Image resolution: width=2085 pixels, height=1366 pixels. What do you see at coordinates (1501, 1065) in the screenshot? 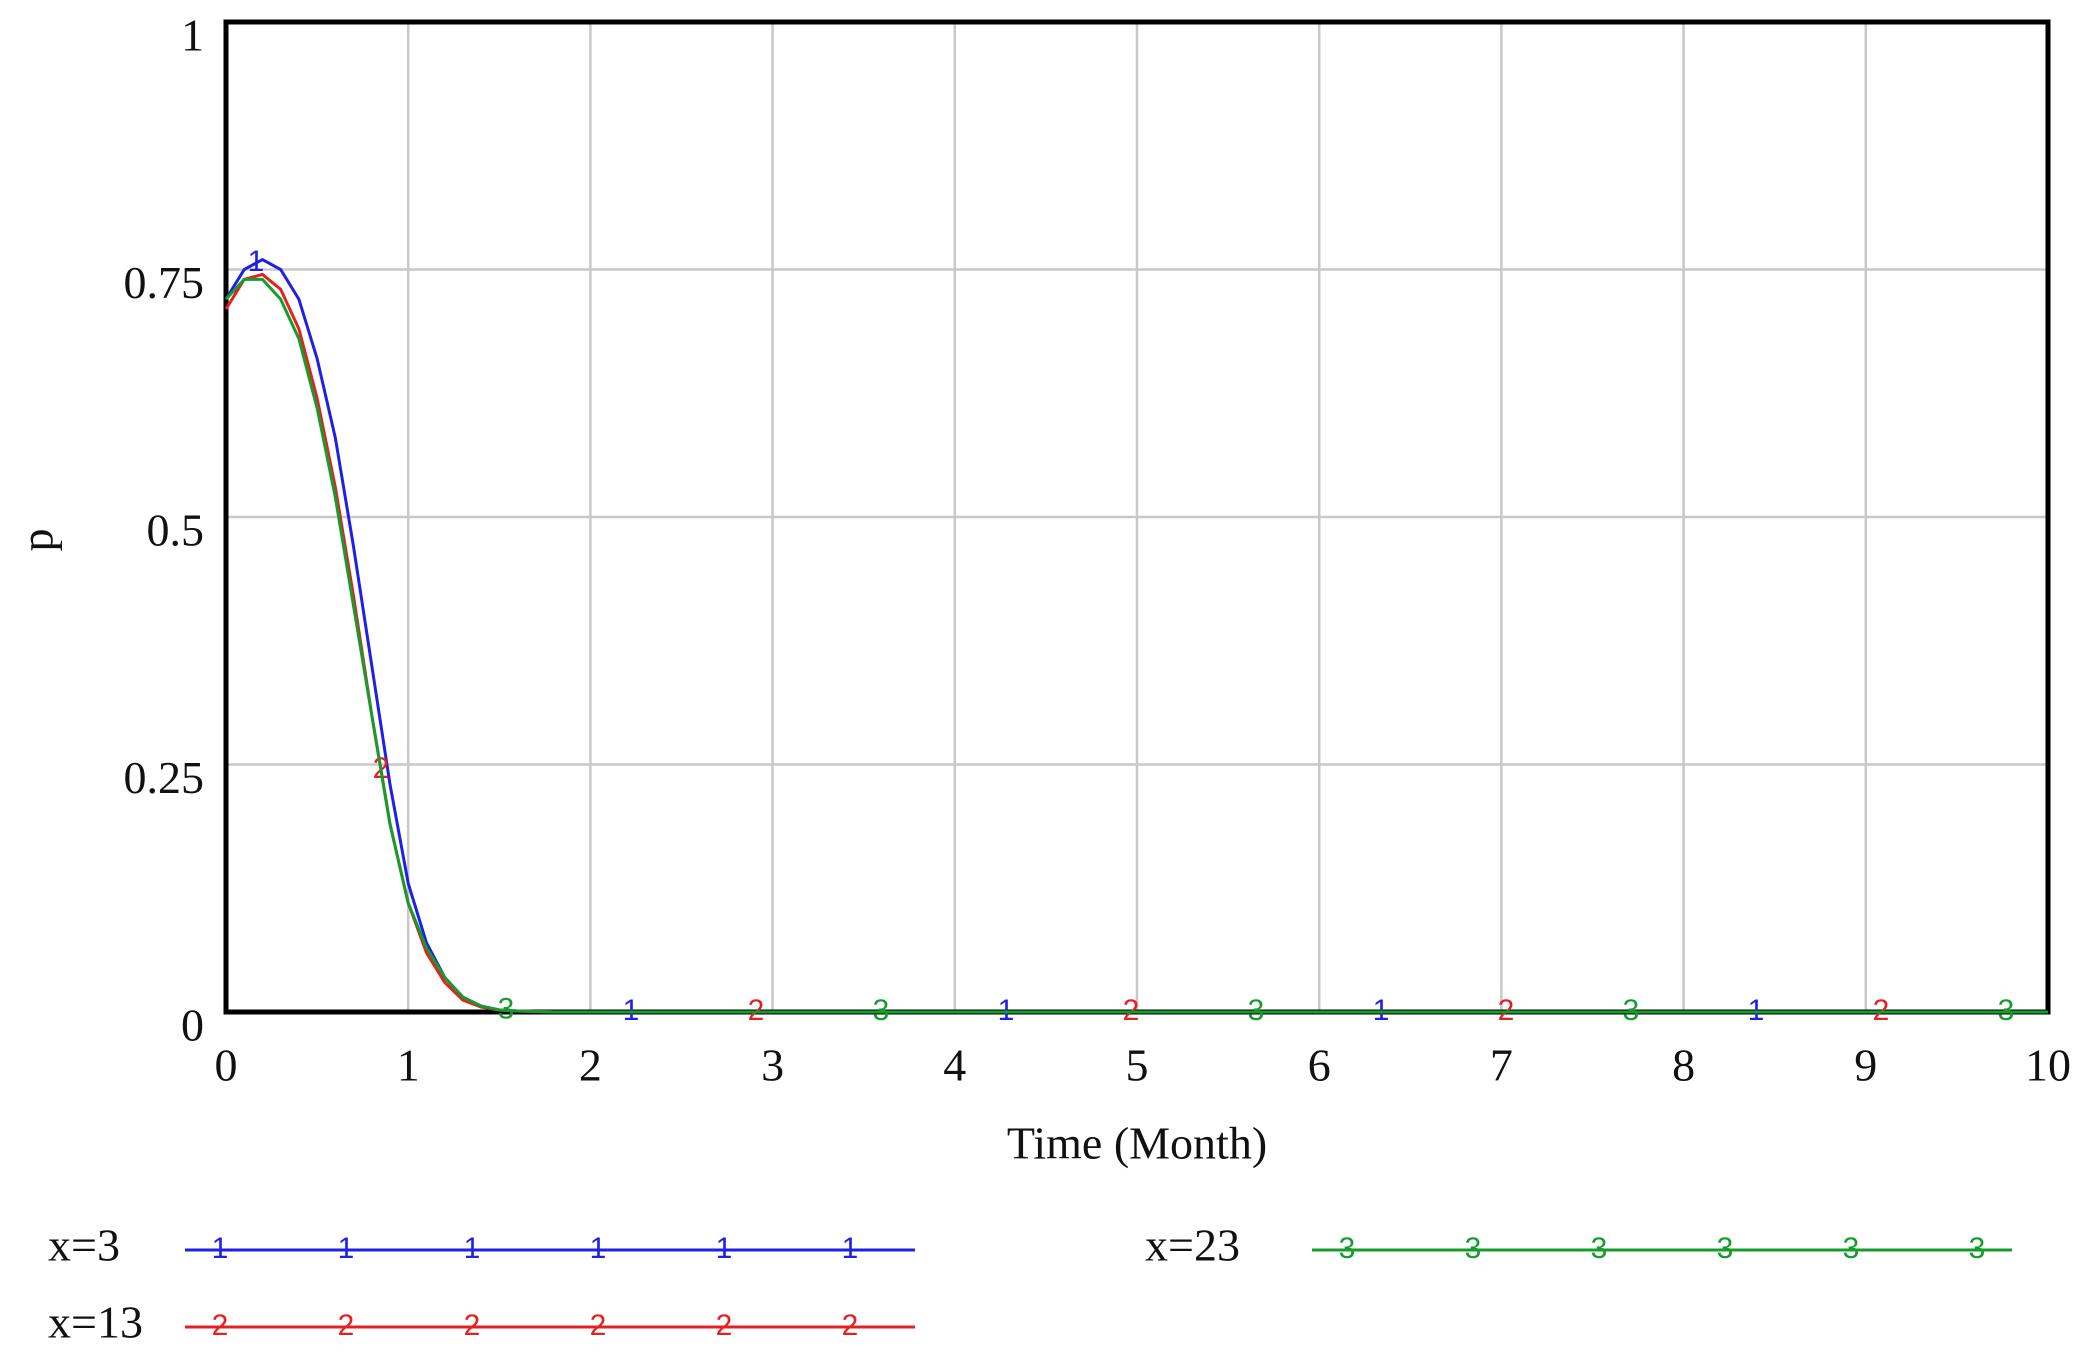
I see `x-tick-label: 7` at bounding box center [1501, 1065].